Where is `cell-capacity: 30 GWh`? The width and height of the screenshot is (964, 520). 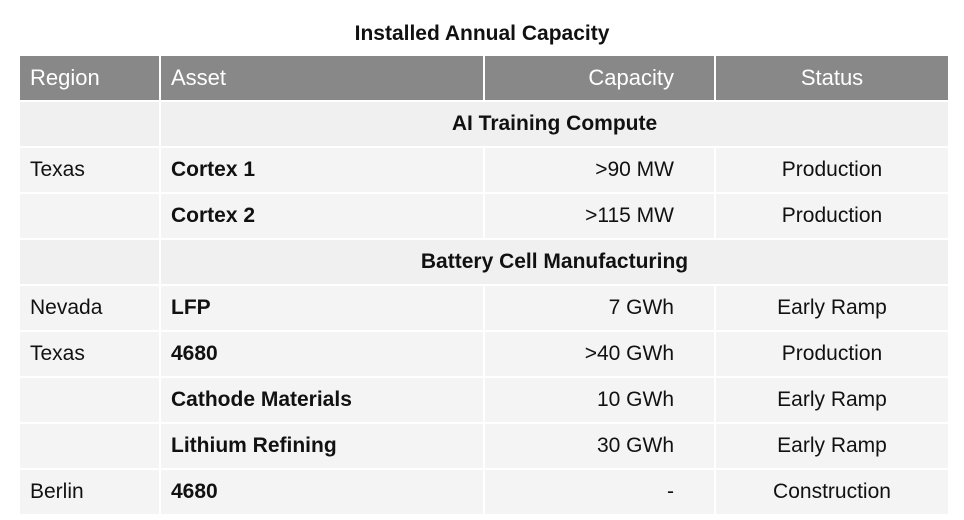
cell-capacity: 30 GWh is located at coordinates (600, 445).